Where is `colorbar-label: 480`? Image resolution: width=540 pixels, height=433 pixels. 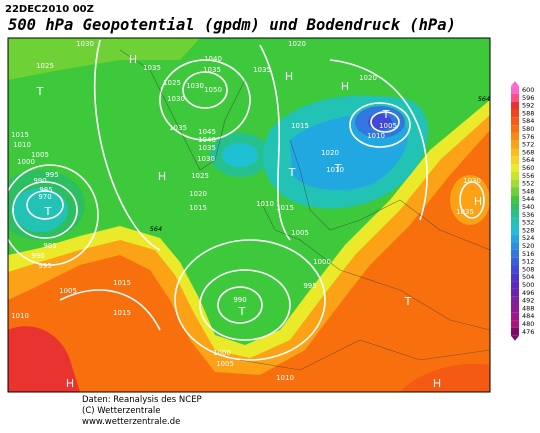
colorbar-label: 480 is located at coordinates (528, 324).